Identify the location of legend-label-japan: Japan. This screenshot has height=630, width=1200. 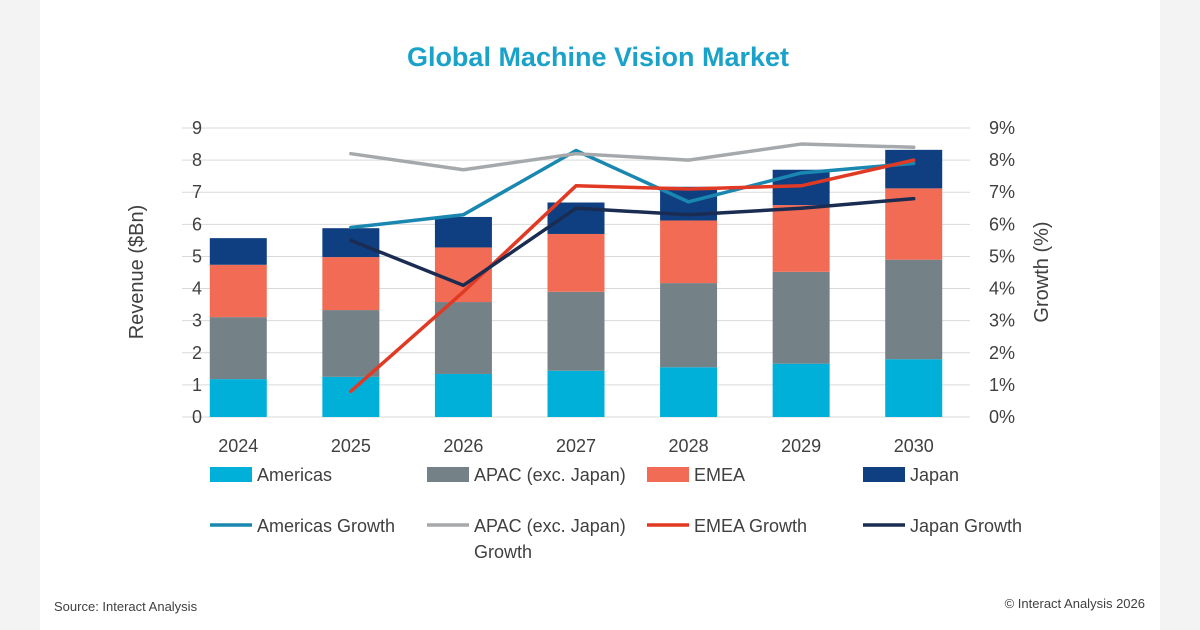
(934, 475).